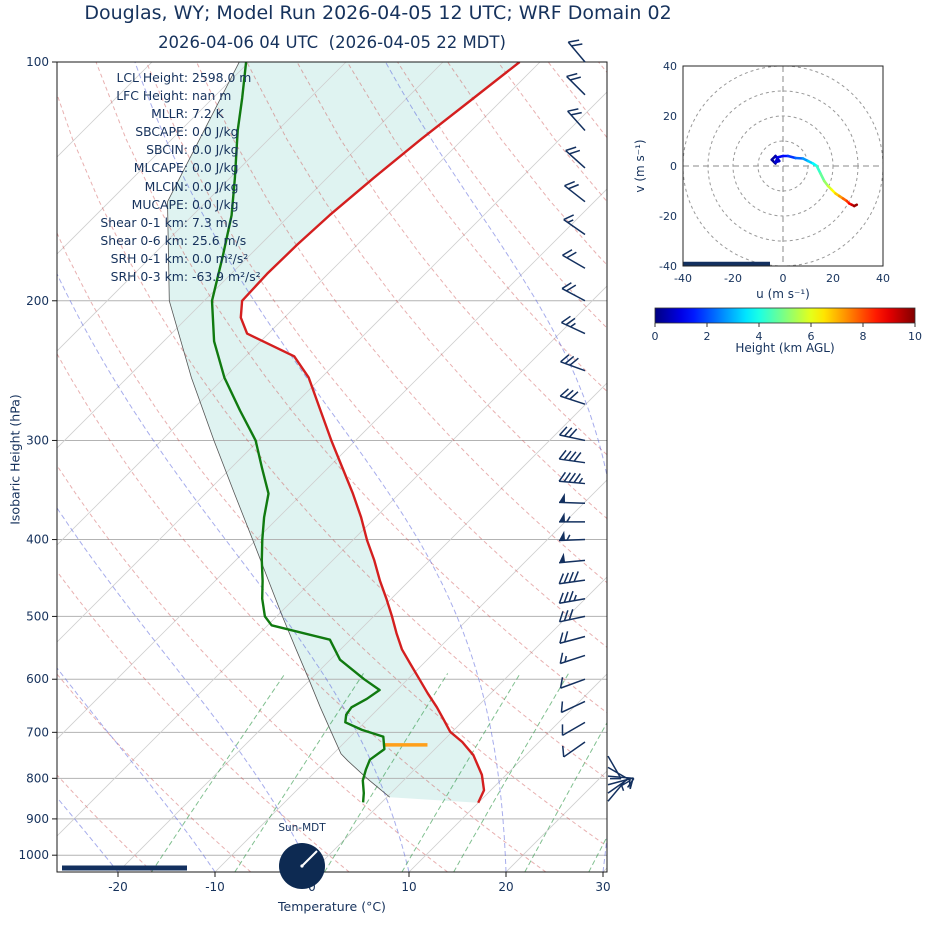 This screenshot has height=936, width=928. I want to click on y-tick-label: 300, so click(37, 440).